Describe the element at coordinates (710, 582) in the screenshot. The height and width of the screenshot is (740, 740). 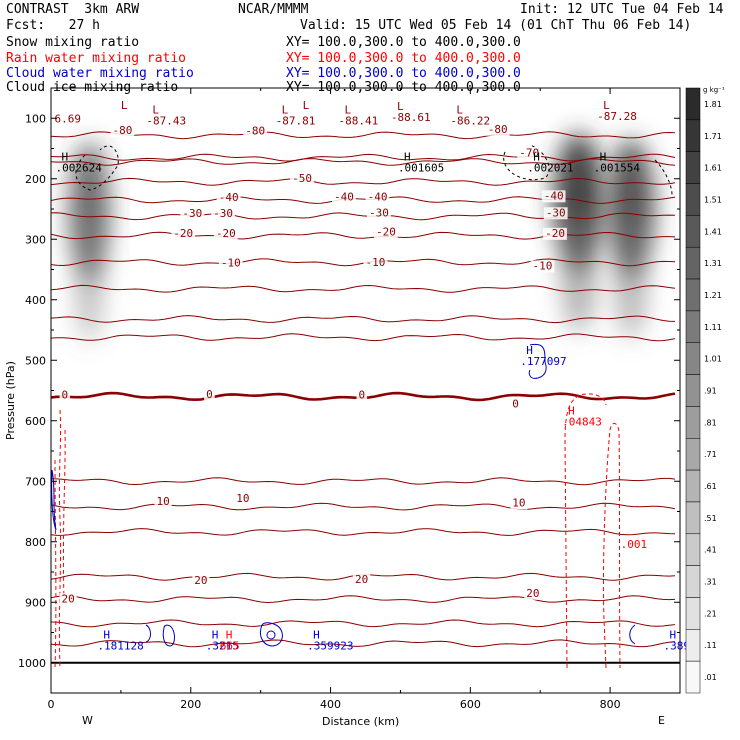
I see `colorbar-level-label: .31` at that location.